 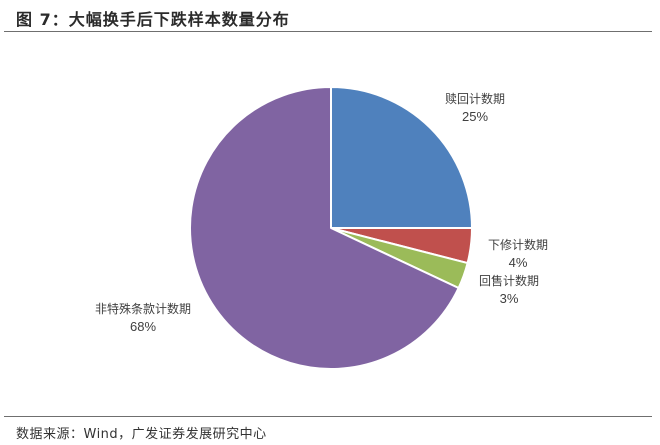 I want to click on svg-text: 4%, so click(x=518, y=262).